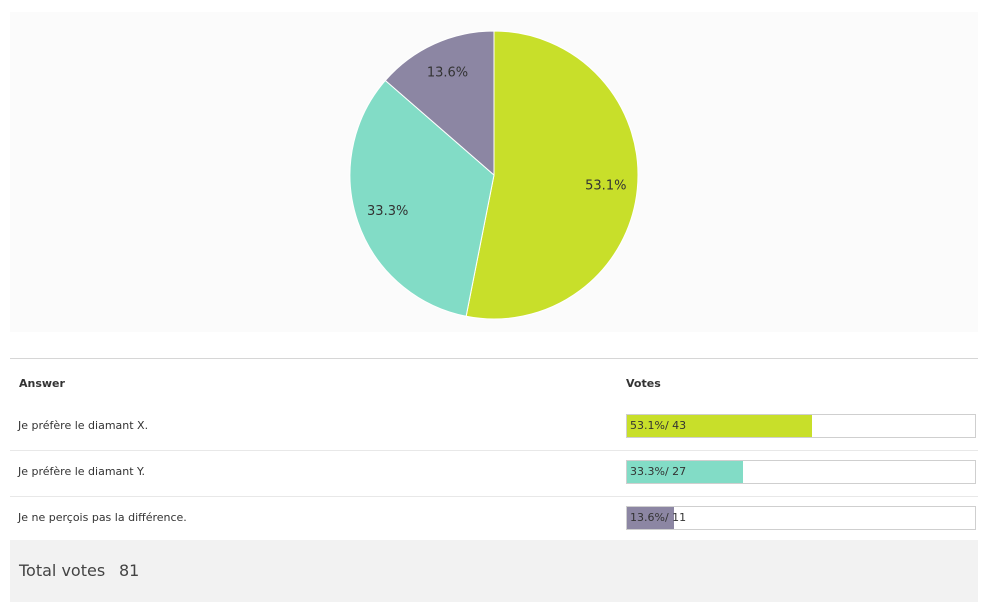 The image size is (992, 610). Describe the element at coordinates (129, 570) in the screenshot. I see `total-votes-value: 81` at that location.